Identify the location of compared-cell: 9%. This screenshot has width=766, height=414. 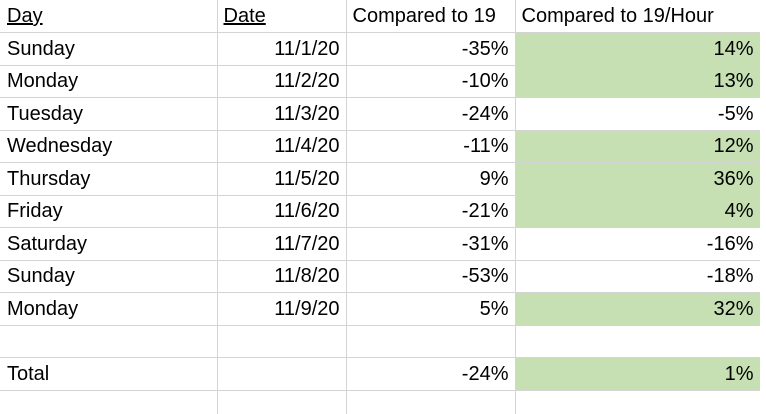
(430, 179).